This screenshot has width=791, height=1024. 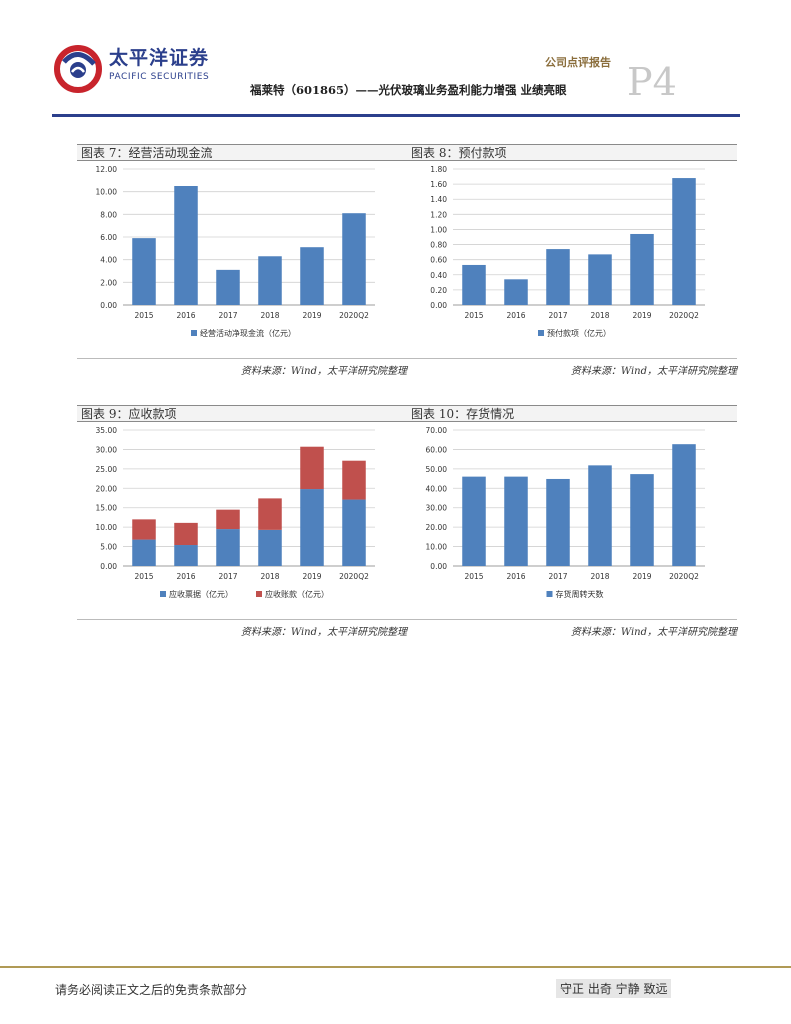 What do you see at coordinates (438, 290) in the screenshot?
I see `y-tick-label: 0.20` at bounding box center [438, 290].